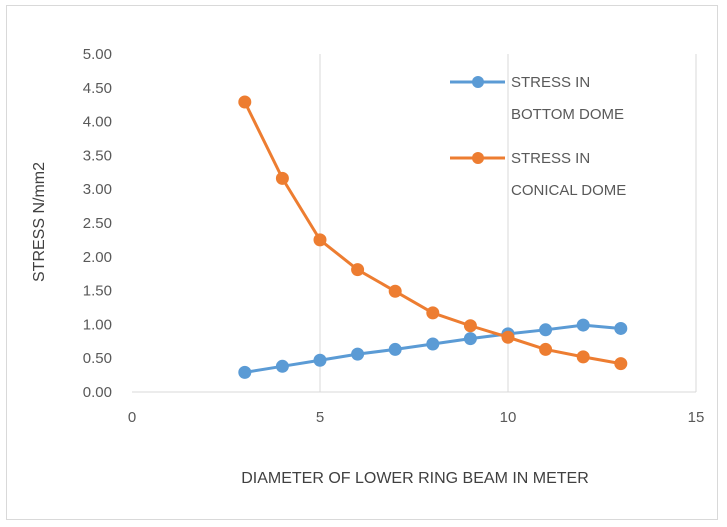 The height and width of the screenshot is (527, 727). What do you see at coordinates (97, 155) in the screenshot?
I see `y-tick-label: 3.50` at bounding box center [97, 155].